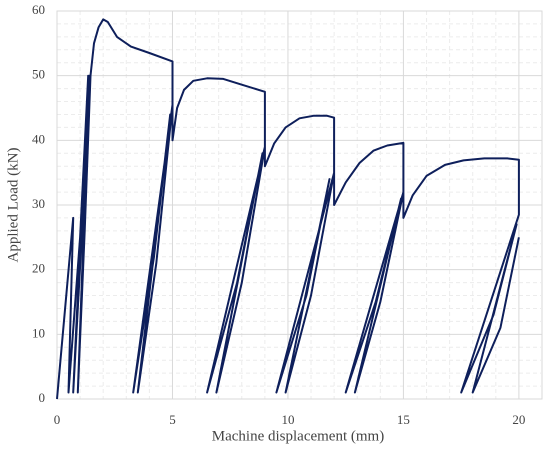 This screenshot has width=550, height=449. Describe the element at coordinates (403, 419) in the screenshot. I see `x-tick-label: 15` at that location.